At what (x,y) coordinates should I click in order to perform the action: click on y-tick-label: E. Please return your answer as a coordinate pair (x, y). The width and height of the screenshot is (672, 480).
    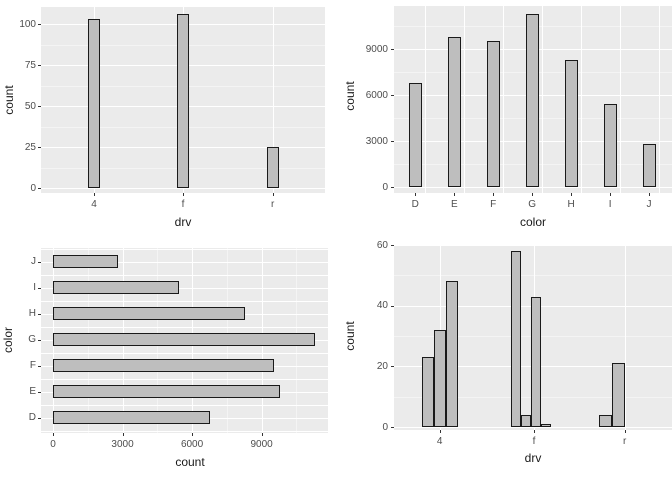
    Looking at the image, I should click on (32, 392).